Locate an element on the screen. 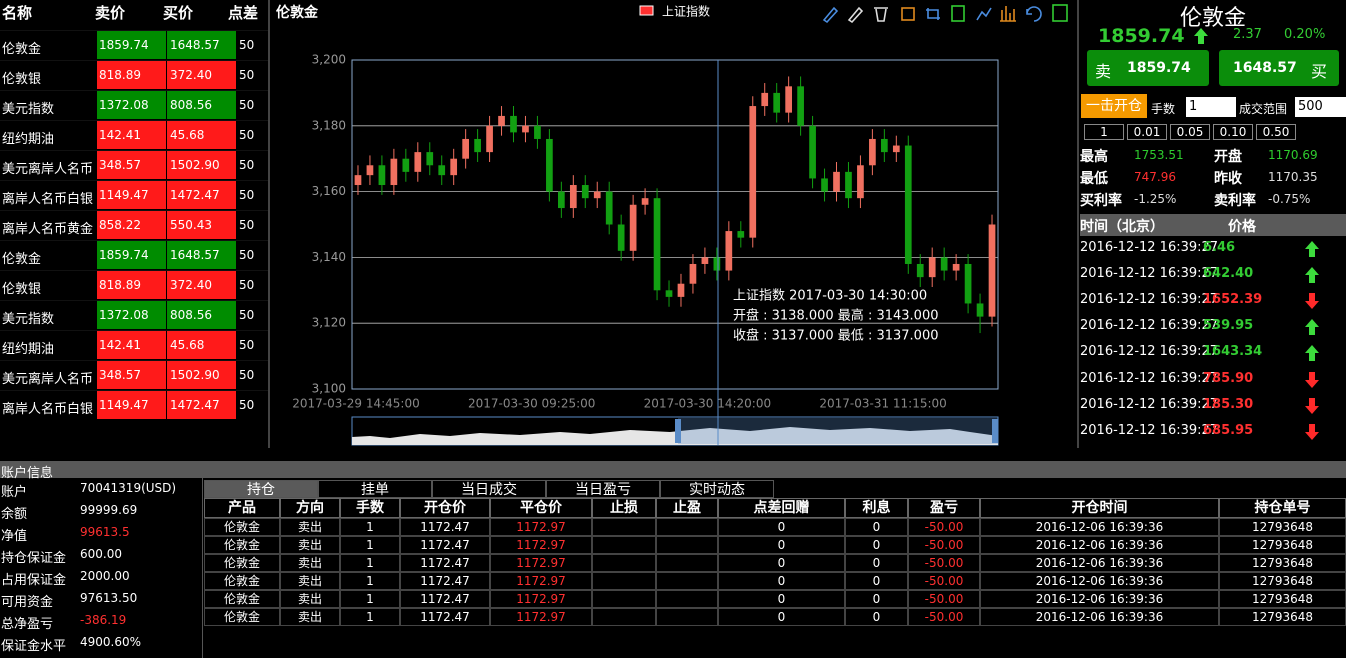 The width and height of the screenshot is (1346, 658). stat-value: 1753.51 is located at coordinates (1159, 155).